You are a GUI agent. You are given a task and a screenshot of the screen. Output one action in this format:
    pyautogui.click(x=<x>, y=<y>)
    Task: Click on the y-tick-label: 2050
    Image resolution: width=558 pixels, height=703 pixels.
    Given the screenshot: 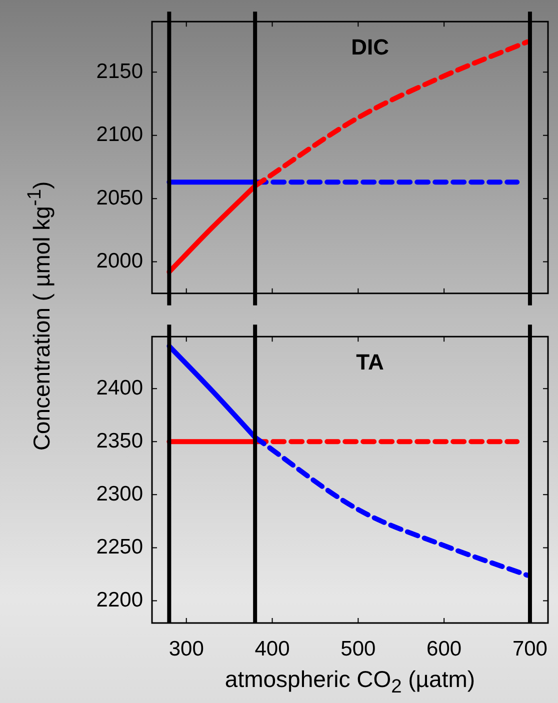 What is the action you would take?
    pyautogui.click(x=119, y=198)
    